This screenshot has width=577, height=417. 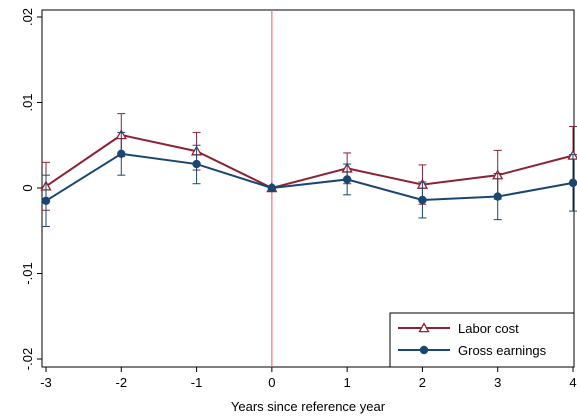 I want to click on labor-cost-line, so click(x=309, y=161).